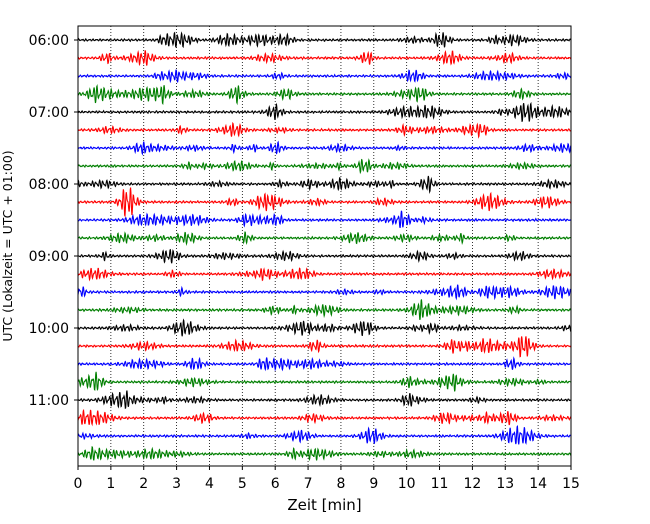 The image size is (650, 524). What do you see at coordinates (407, 484) in the screenshot?
I see `x-tick-label: 10` at bounding box center [407, 484].